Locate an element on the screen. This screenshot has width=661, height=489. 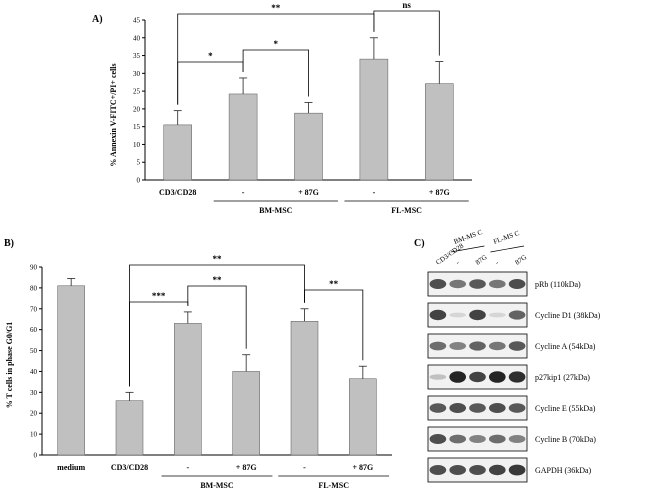
panel-b-group-label: FL-MSC is located at coordinates (333, 485).